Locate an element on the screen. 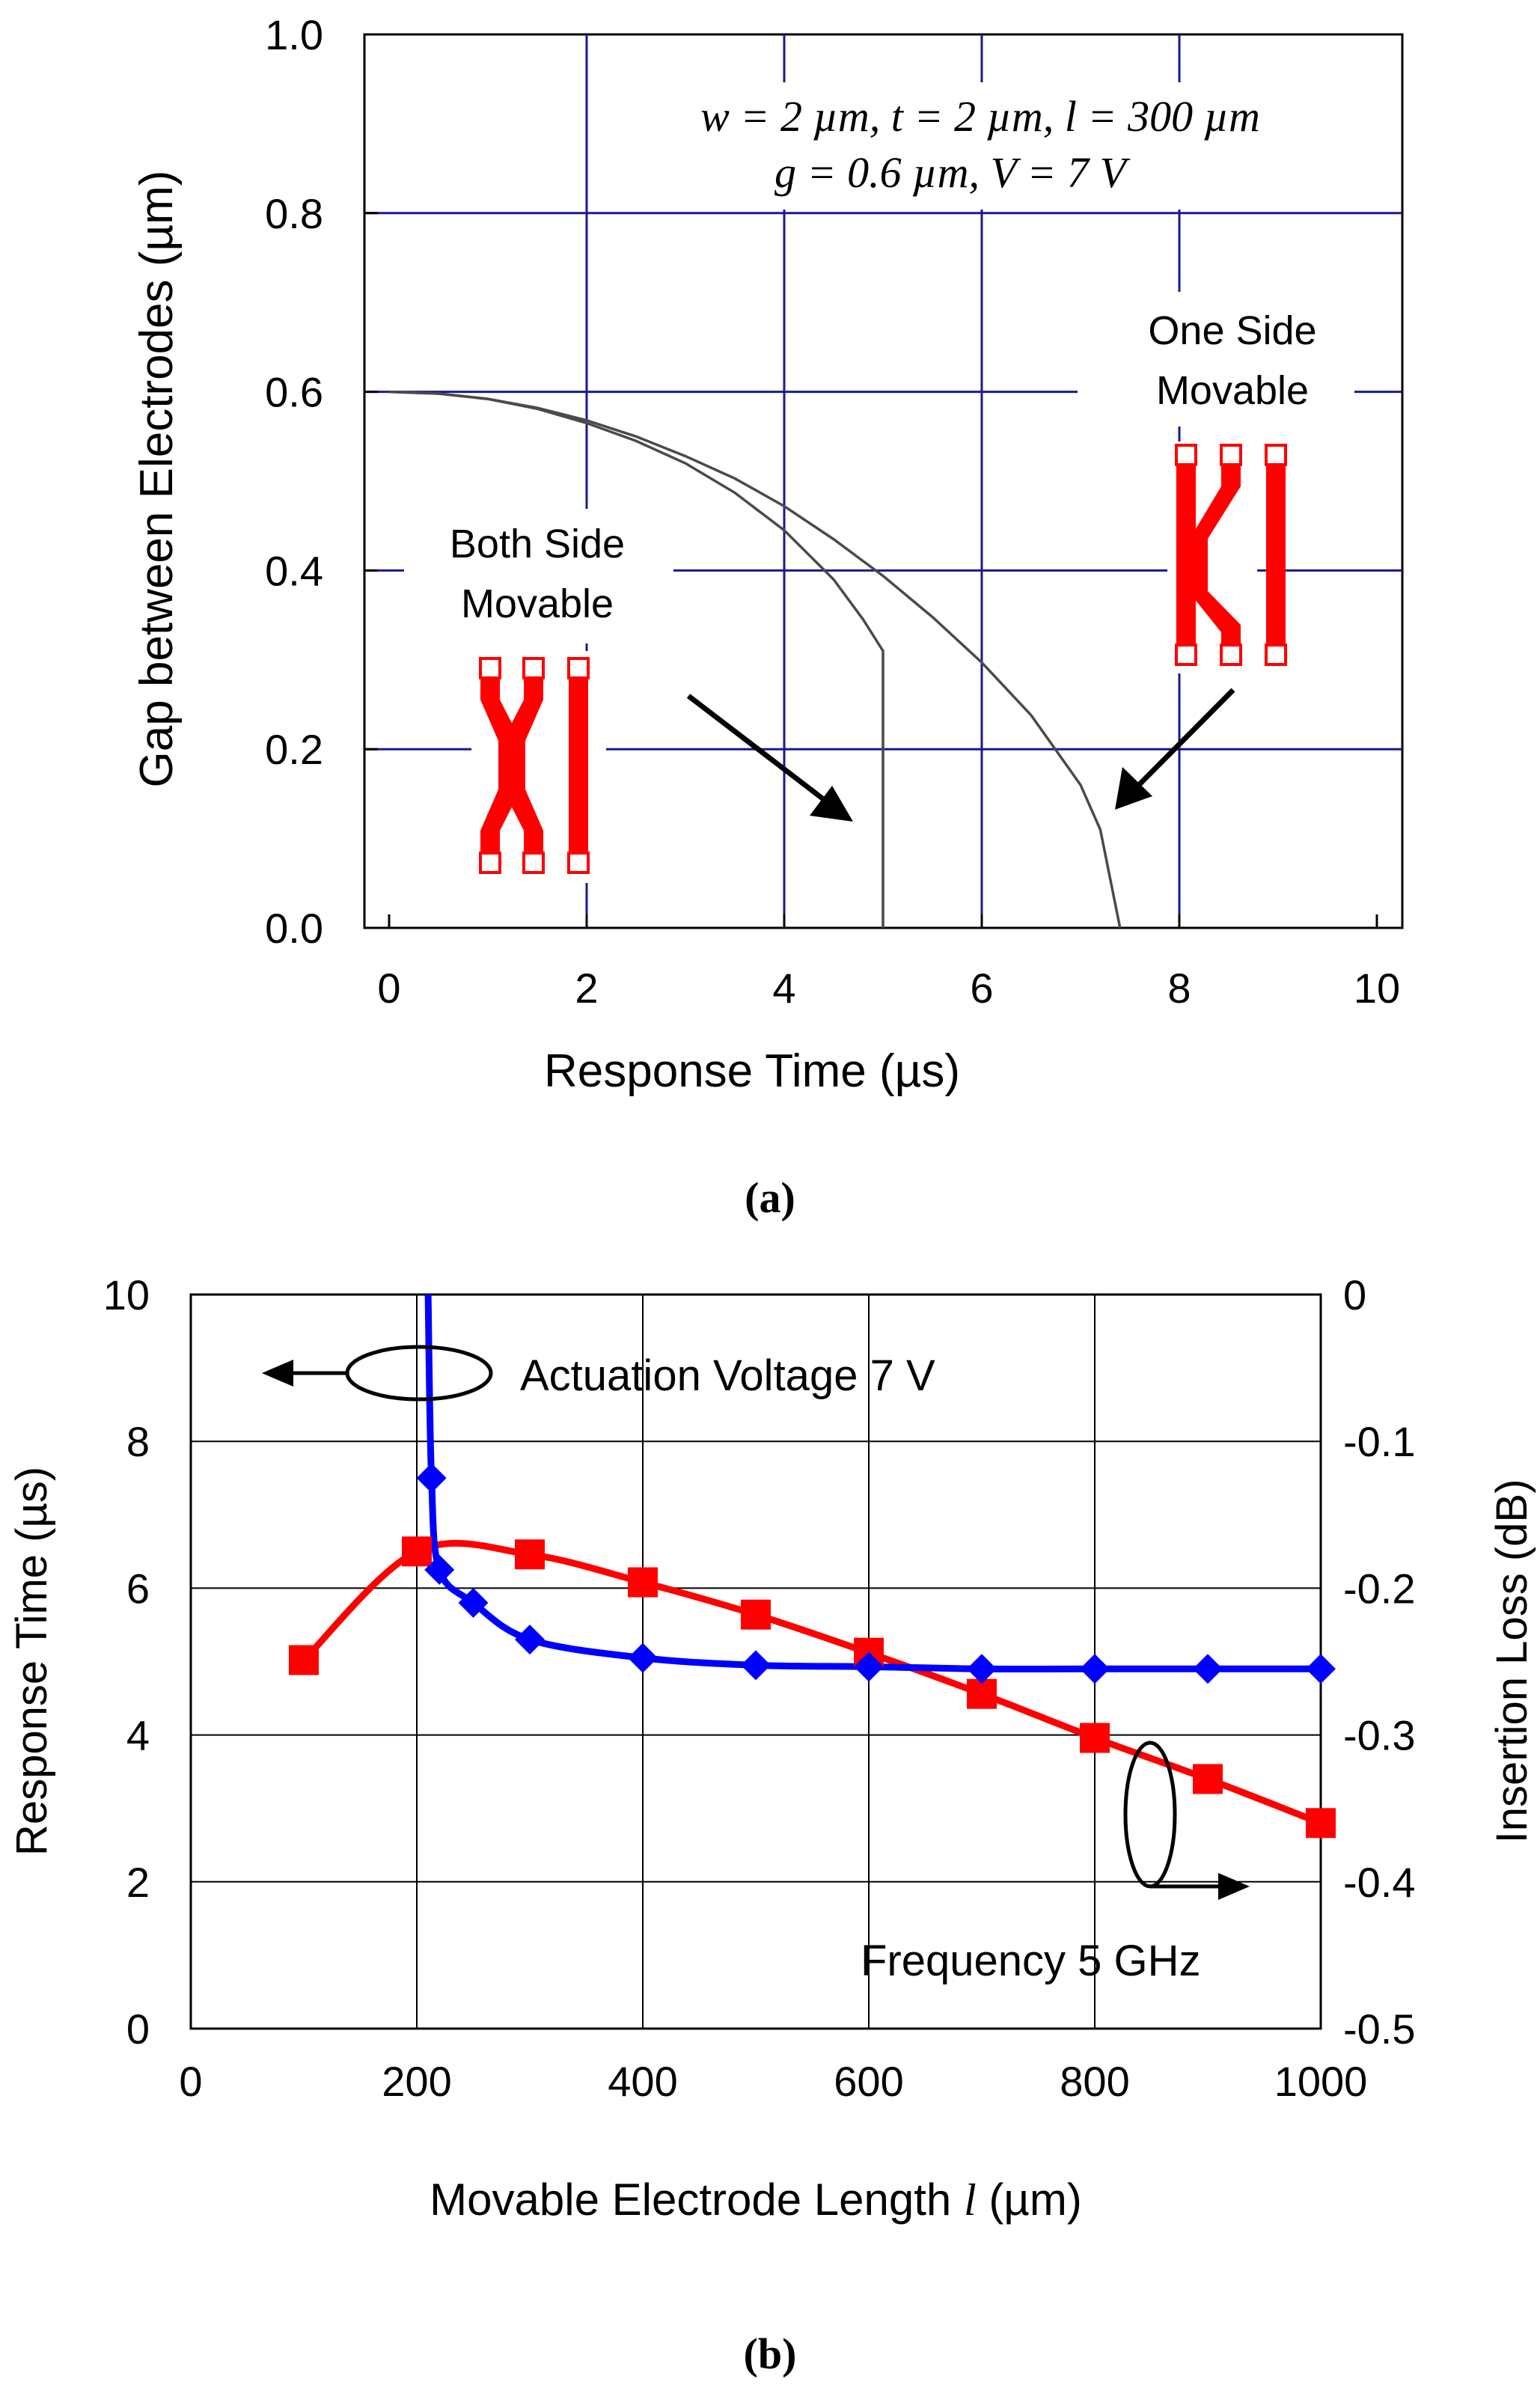 The width and height of the screenshot is (1540, 2399). y-tick-label-a: 1.0 is located at coordinates (294, 34).